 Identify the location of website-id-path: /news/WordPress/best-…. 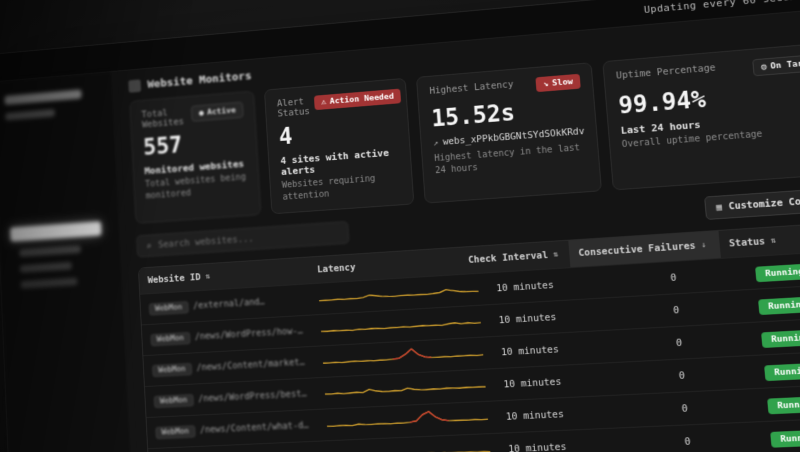
(253, 397).